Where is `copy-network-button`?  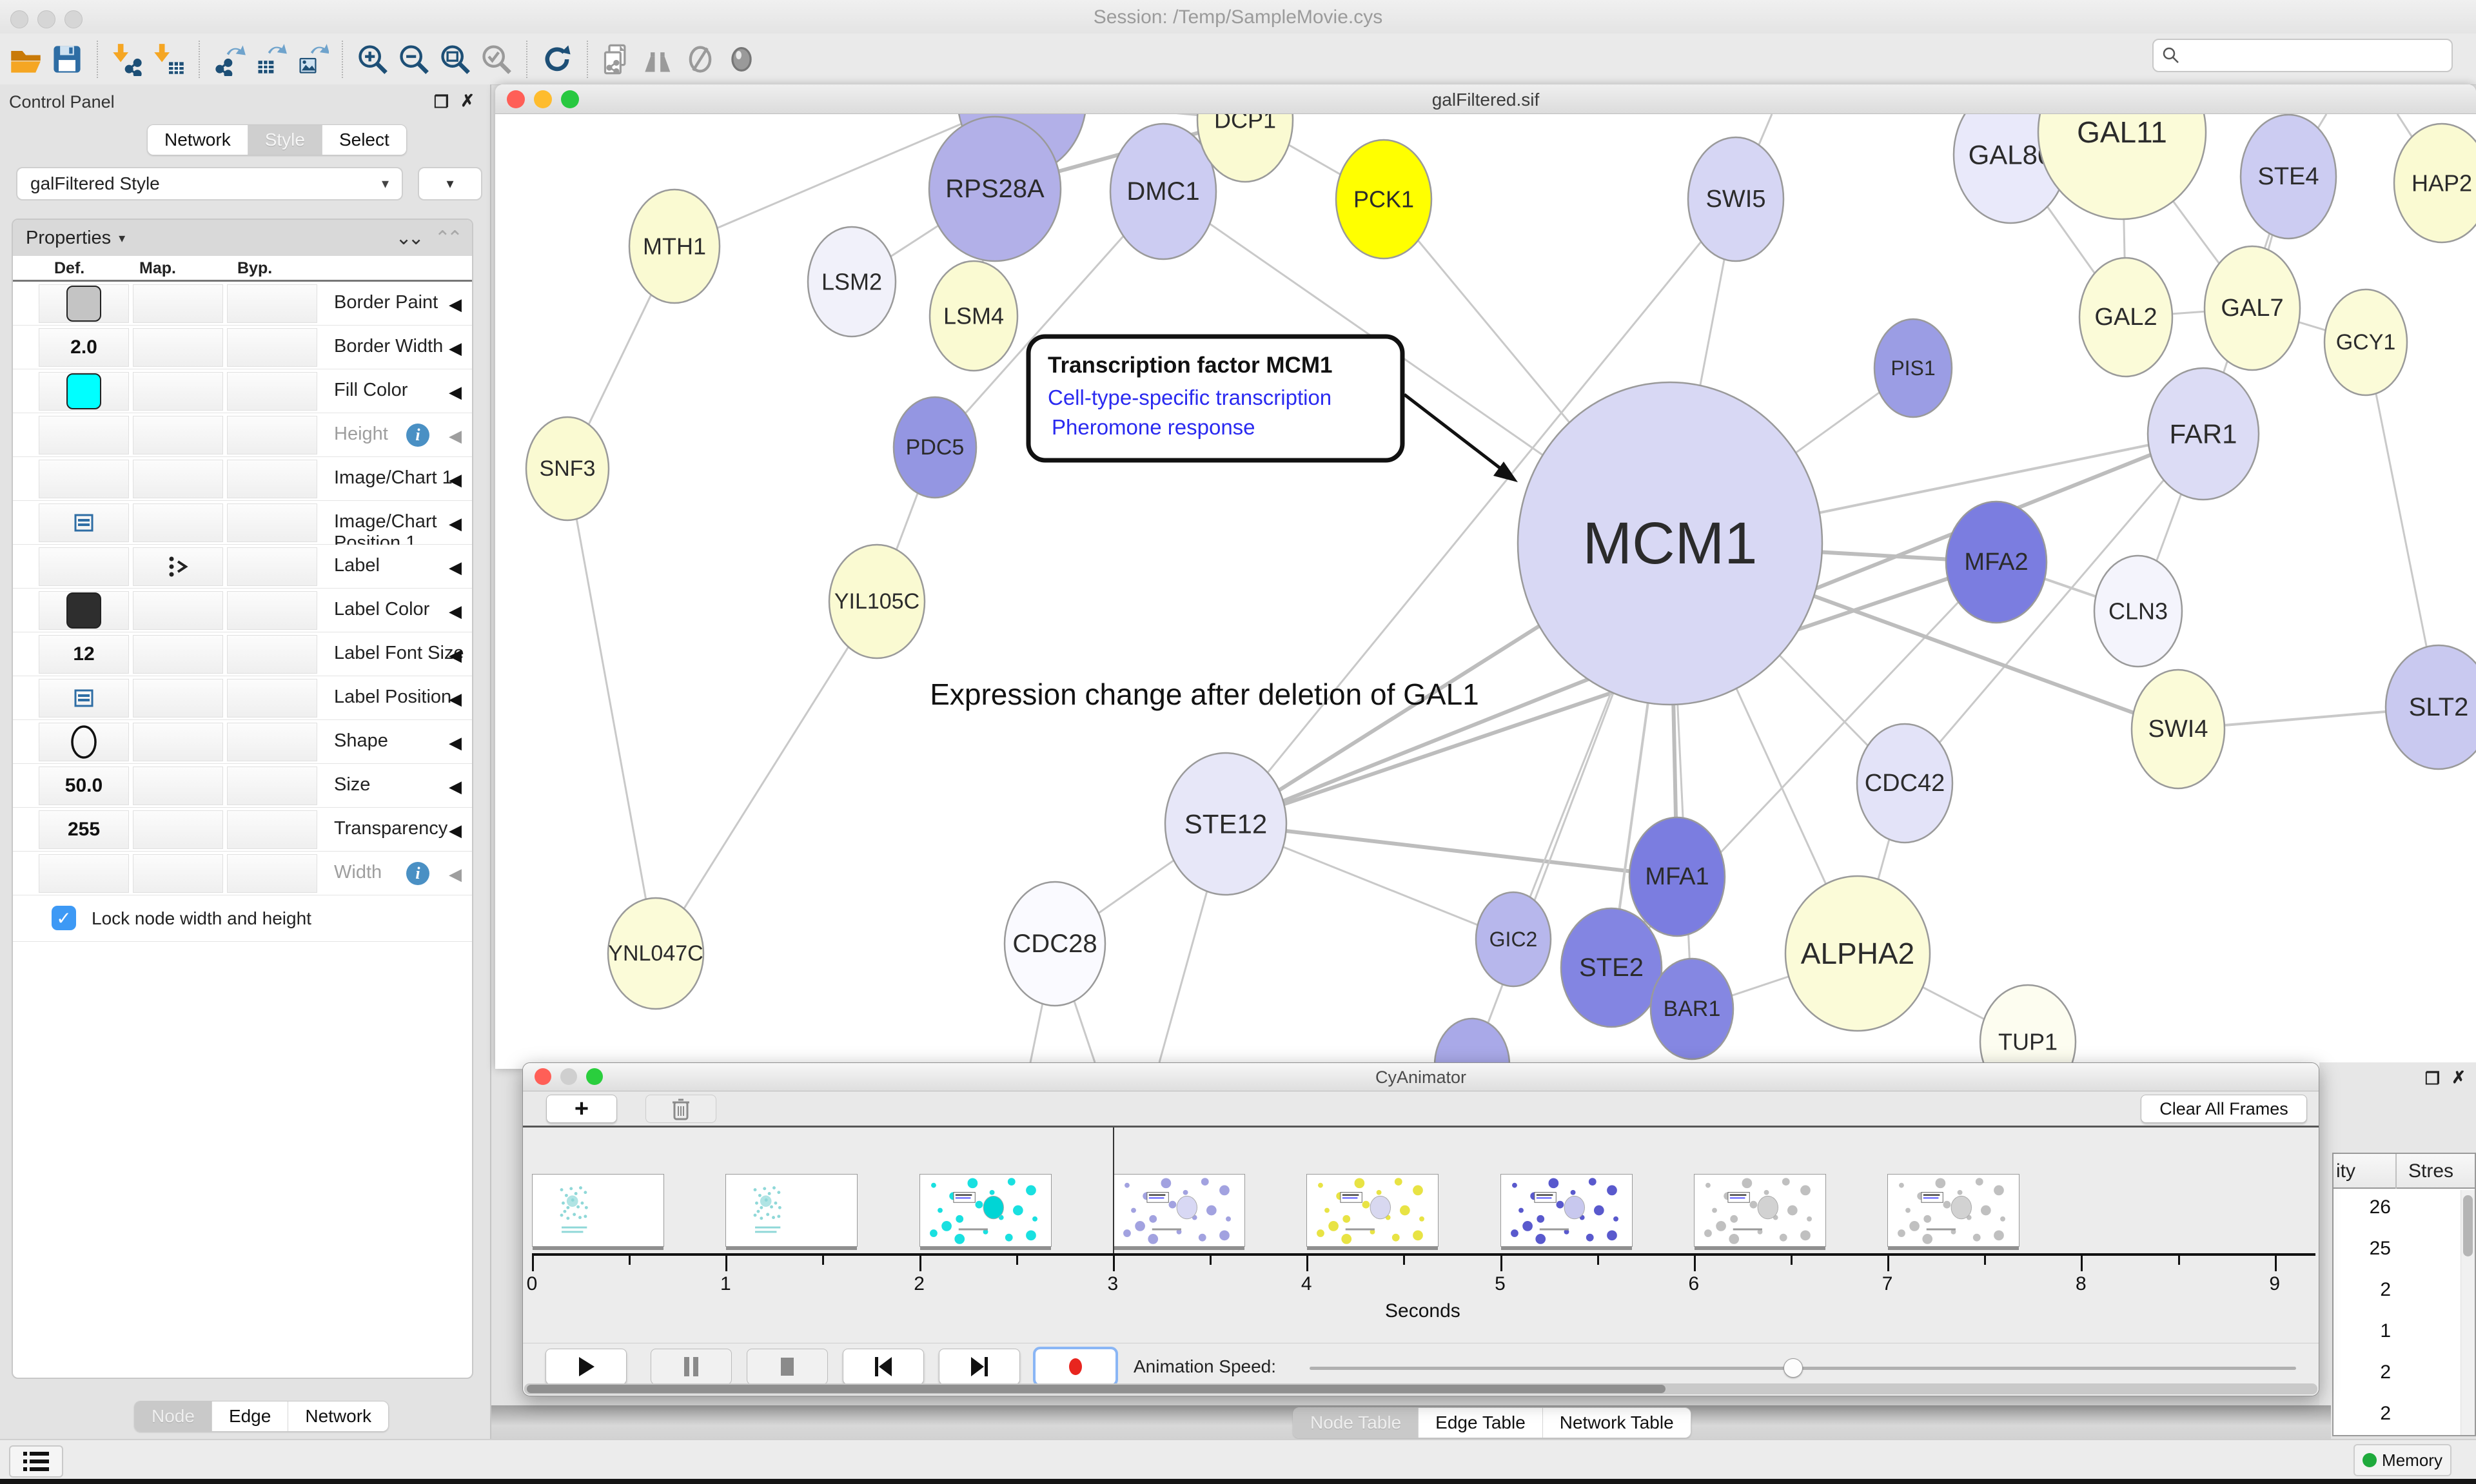
copy-network-button is located at coordinates (617, 59).